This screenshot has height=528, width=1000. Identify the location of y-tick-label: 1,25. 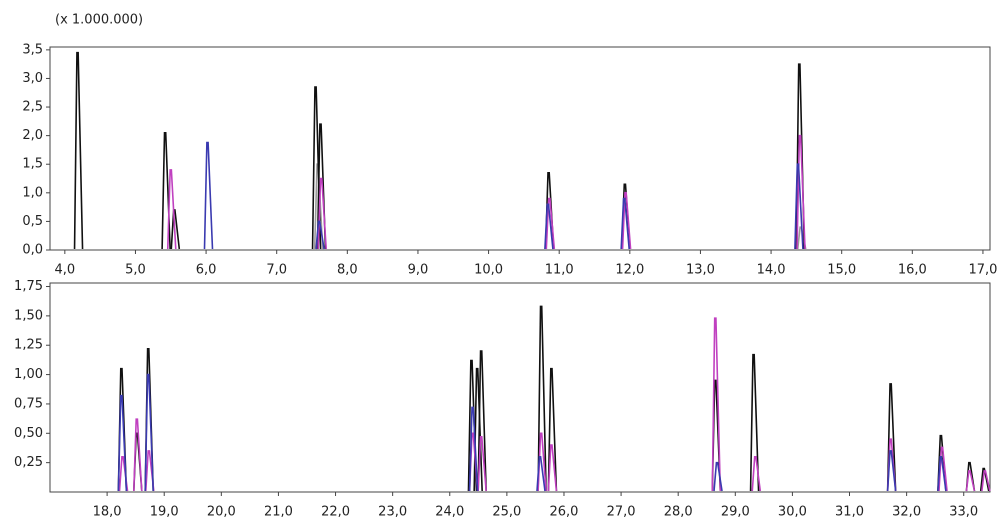
(28, 345).